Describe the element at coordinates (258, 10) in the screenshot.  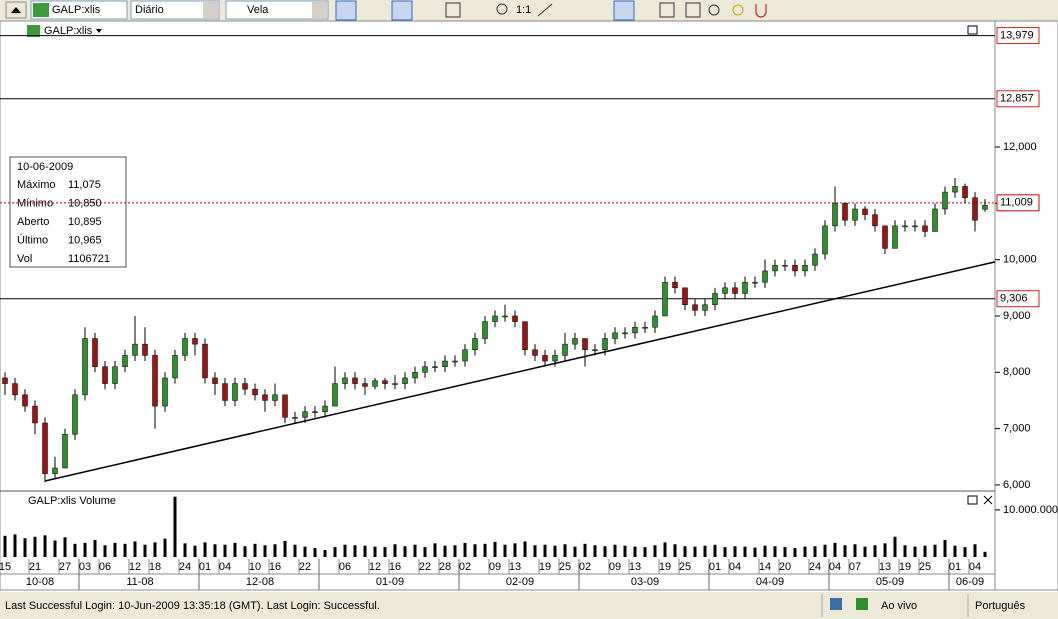
I see `style-text: Vela` at that location.